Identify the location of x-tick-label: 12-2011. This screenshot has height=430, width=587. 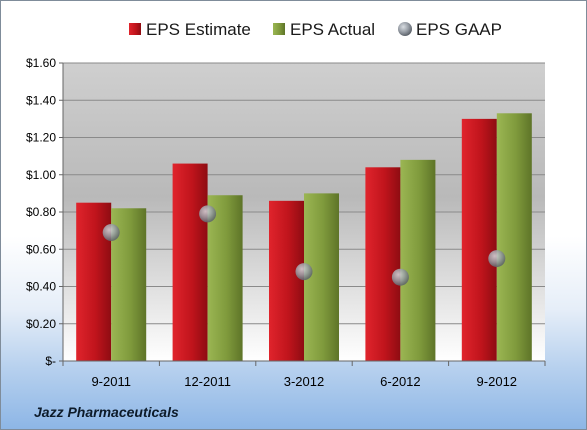
(207, 381).